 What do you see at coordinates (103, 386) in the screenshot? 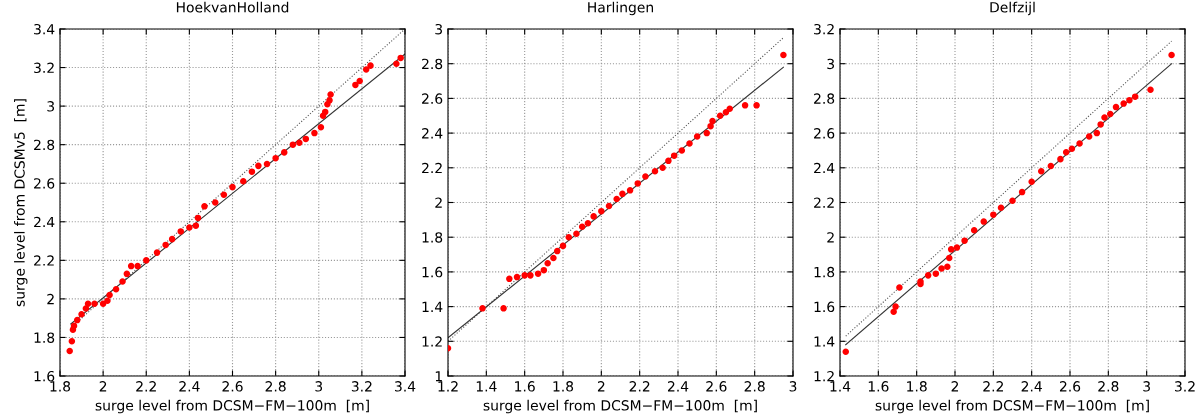
I see `x-tick-label: 2` at bounding box center [103, 386].